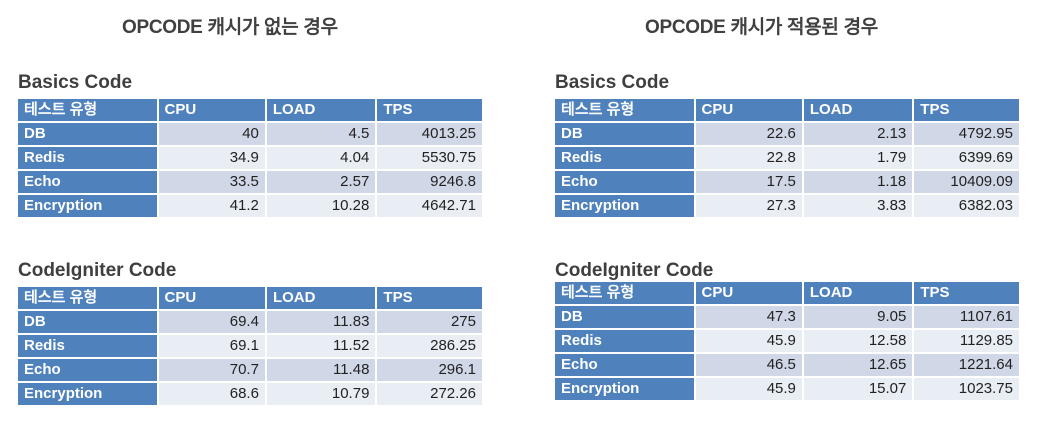 Image resolution: width=1042 pixels, height=423 pixels. I want to click on table-row: DB 69.4 11.83 275, so click(250, 322).